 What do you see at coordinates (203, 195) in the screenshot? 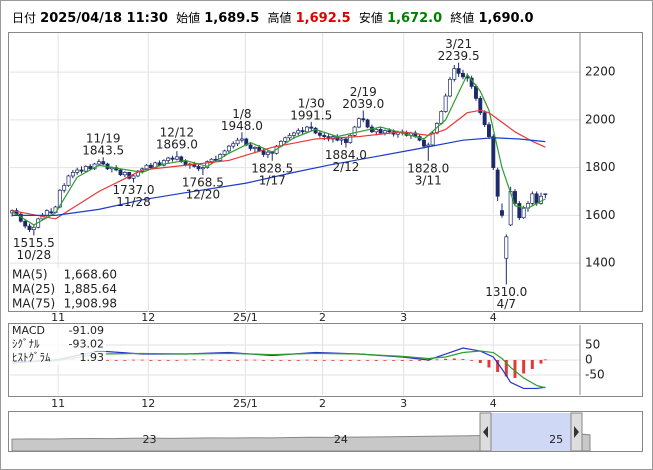
I see `annotation: 12/20` at bounding box center [203, 195].